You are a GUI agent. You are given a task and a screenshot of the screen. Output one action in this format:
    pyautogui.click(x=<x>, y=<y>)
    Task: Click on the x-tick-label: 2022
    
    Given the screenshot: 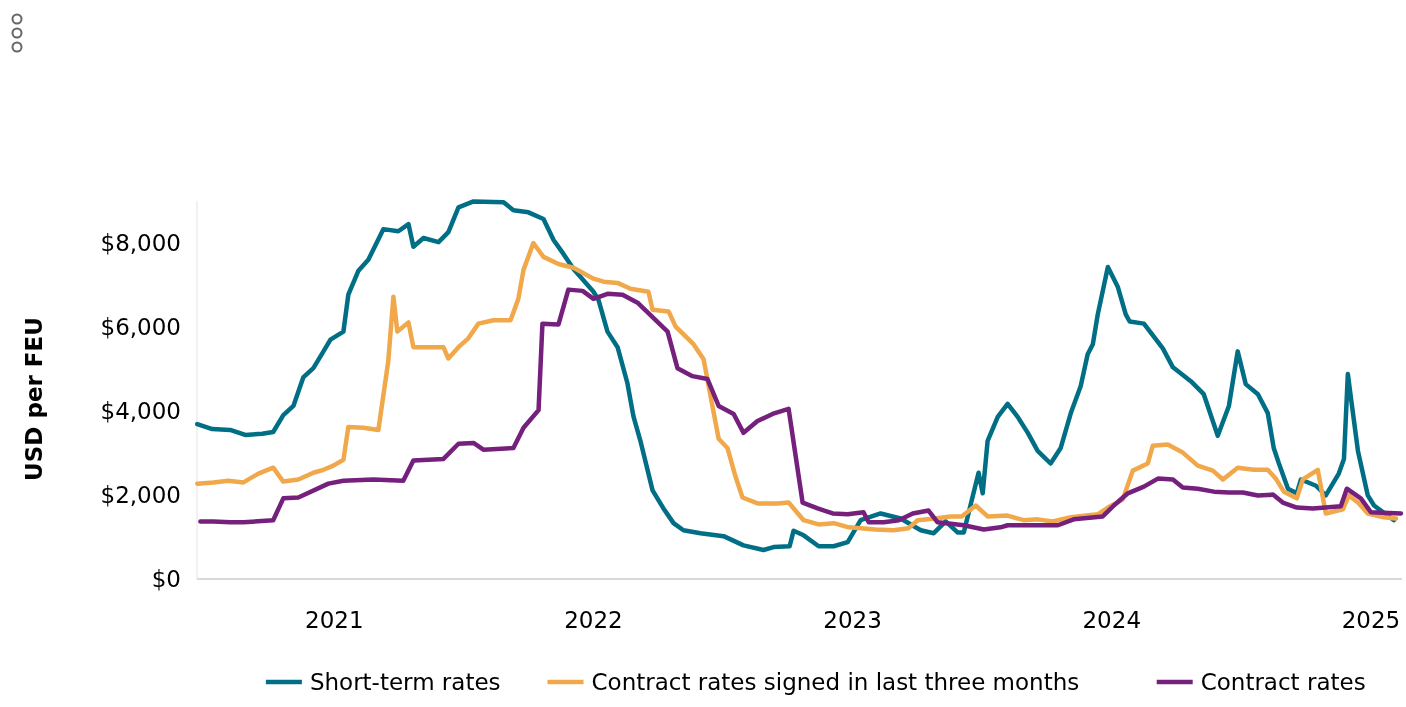 What is the action you would take?
    pyautogui.click(x=593, y=620)
    